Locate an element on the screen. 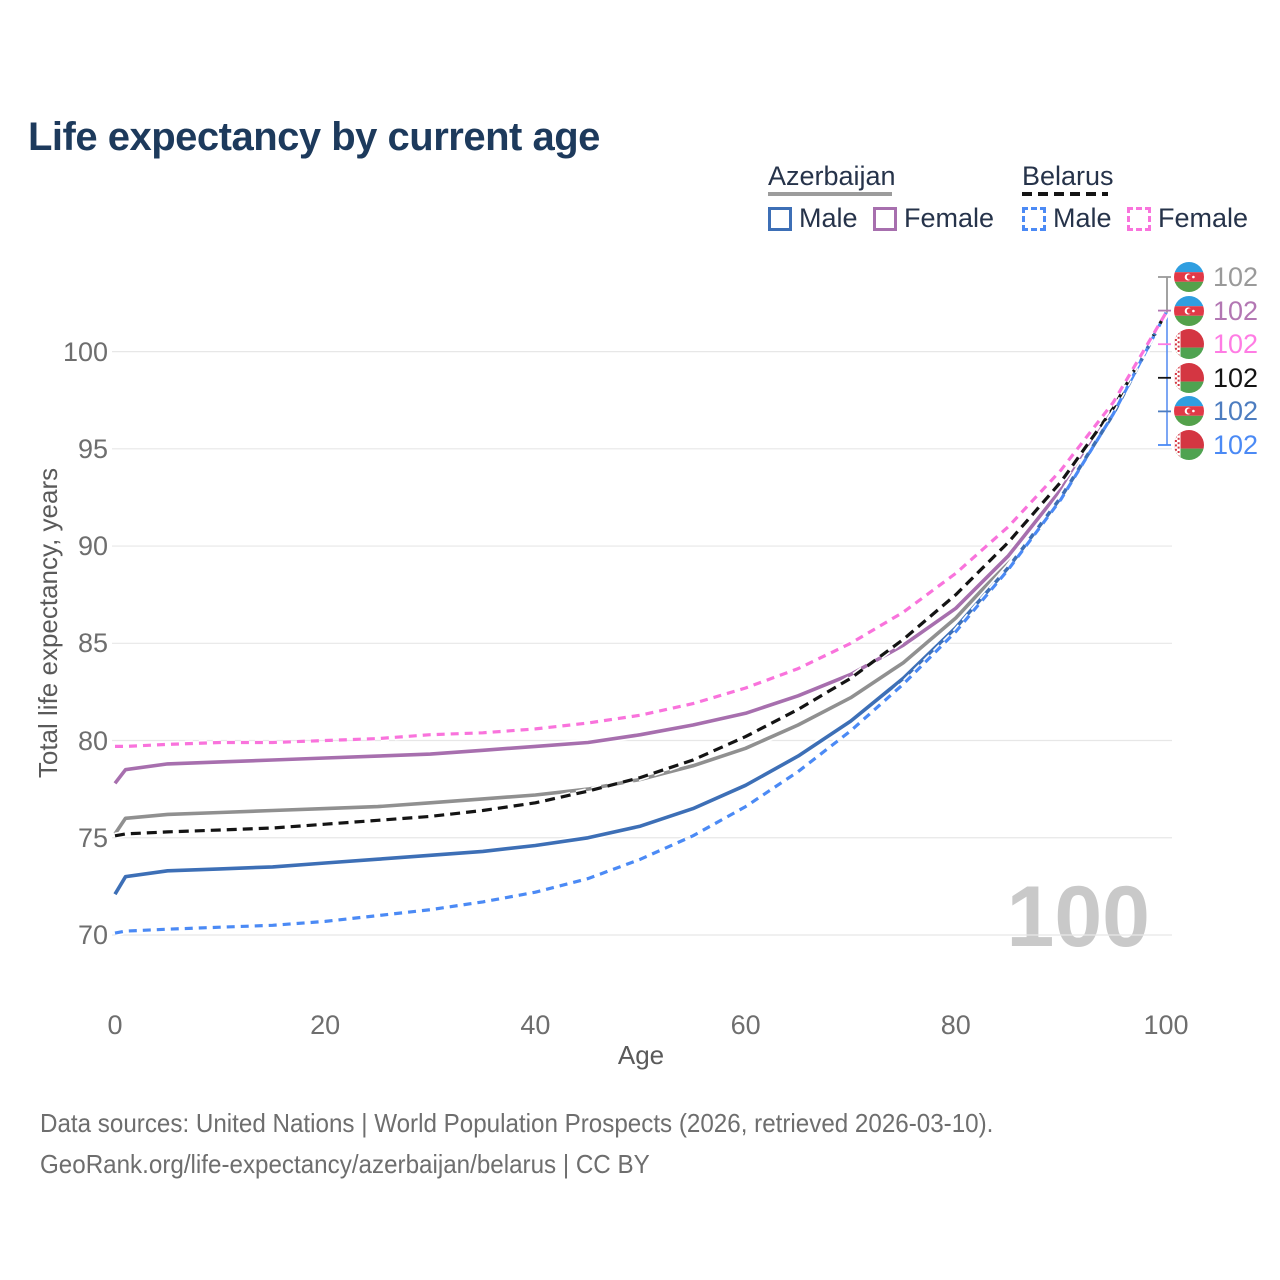  end-label-belarus: 102 is located at coordinates (1216, 378).